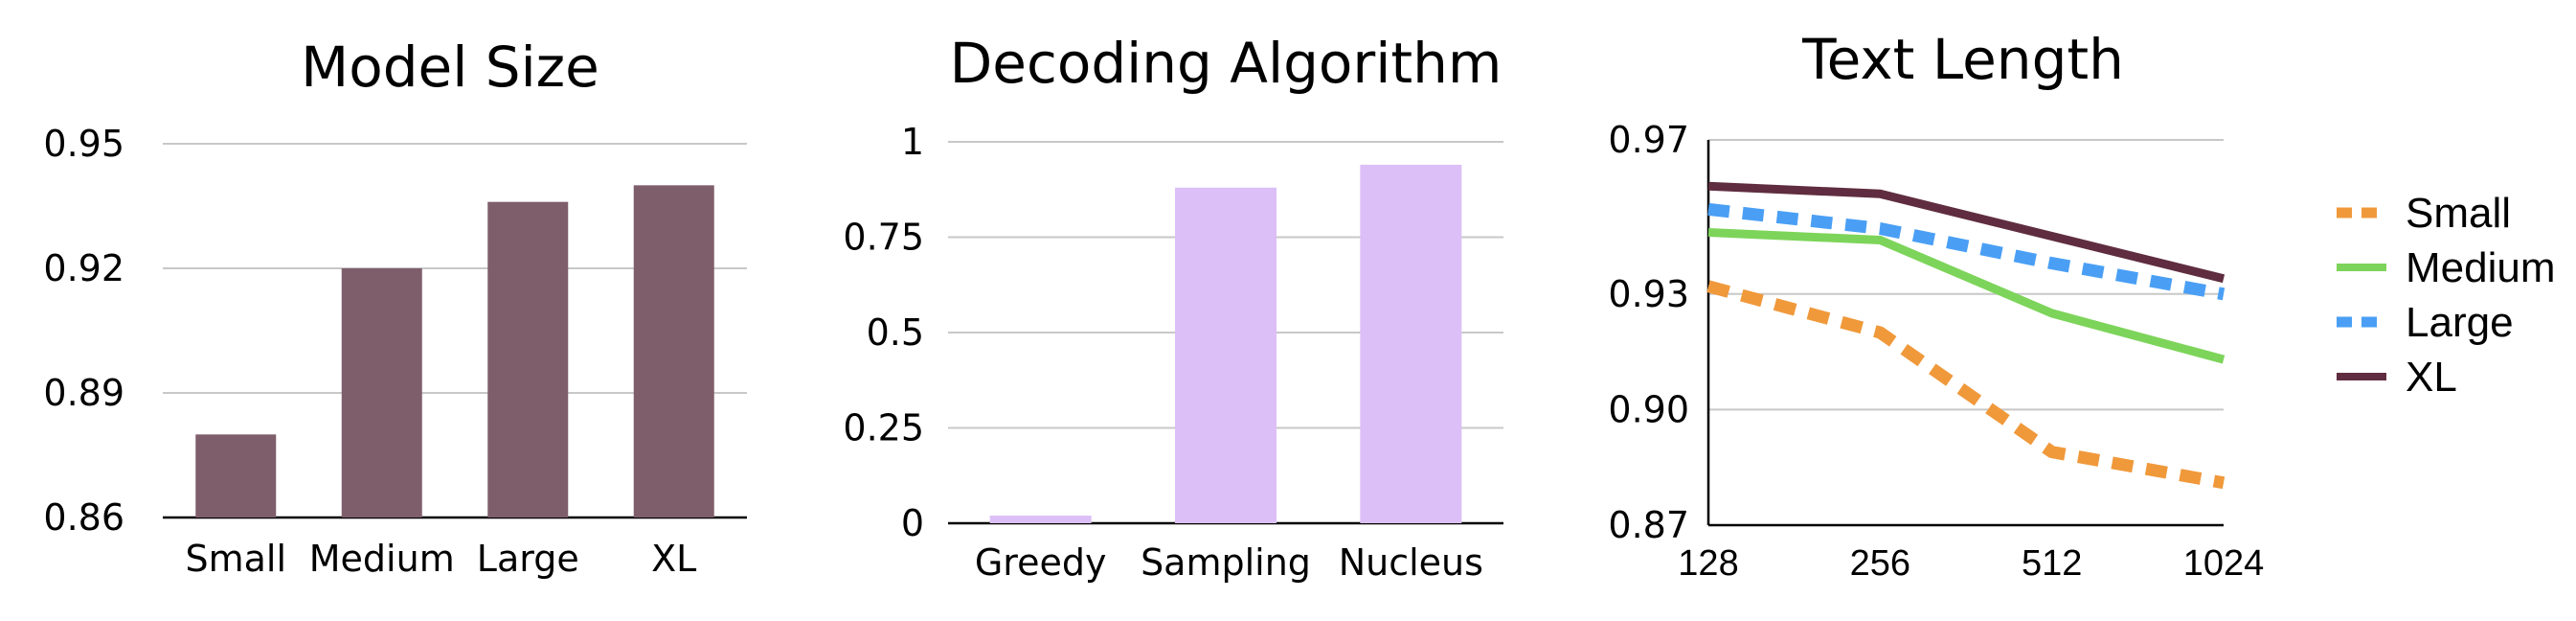  Describe the element at coordinates (1226, 562) in the screenshot. I see `x-tick-label: Sampling` at that location.